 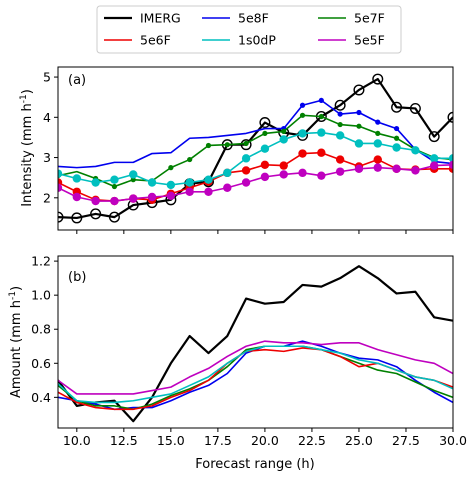 I want to click on panel-b-x-ticks: 10.0 12.5 15.0 17.5 20.0 22.5 25.0 27.5 30.0, so click(x=265, y=438).